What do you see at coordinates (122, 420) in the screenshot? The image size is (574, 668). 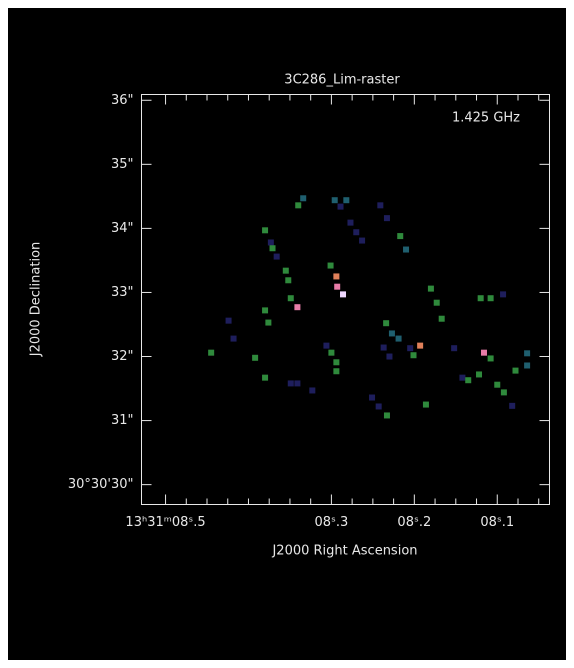 I see `y-tick-label: 31"` at bounding box center [122, 420].